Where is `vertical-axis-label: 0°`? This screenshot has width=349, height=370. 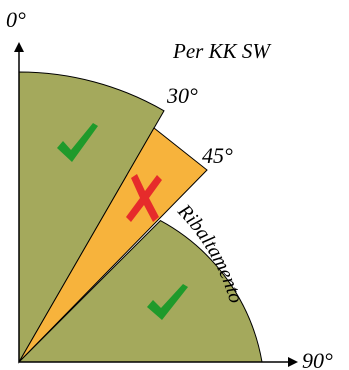 vertical-axis-label: 0° is located at coordinates (16, 19).